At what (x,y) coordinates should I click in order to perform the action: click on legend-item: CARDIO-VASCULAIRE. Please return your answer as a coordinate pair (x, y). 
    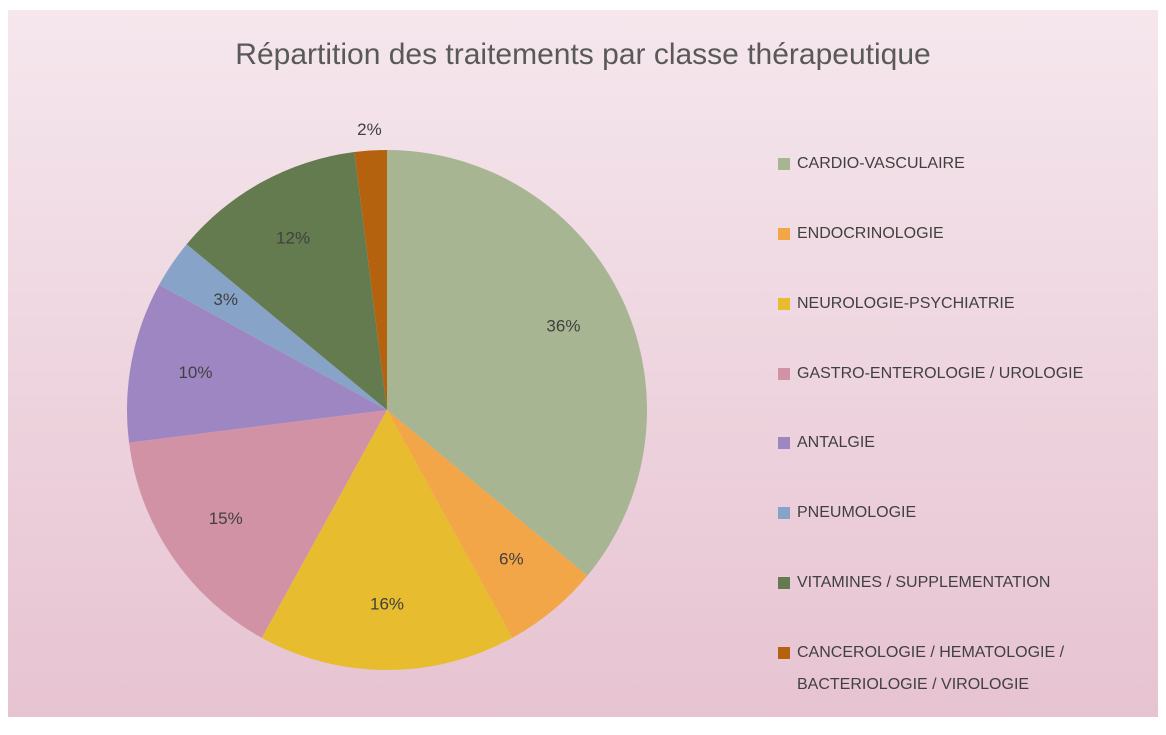
    Looking at the image, I should click on (963, 164).